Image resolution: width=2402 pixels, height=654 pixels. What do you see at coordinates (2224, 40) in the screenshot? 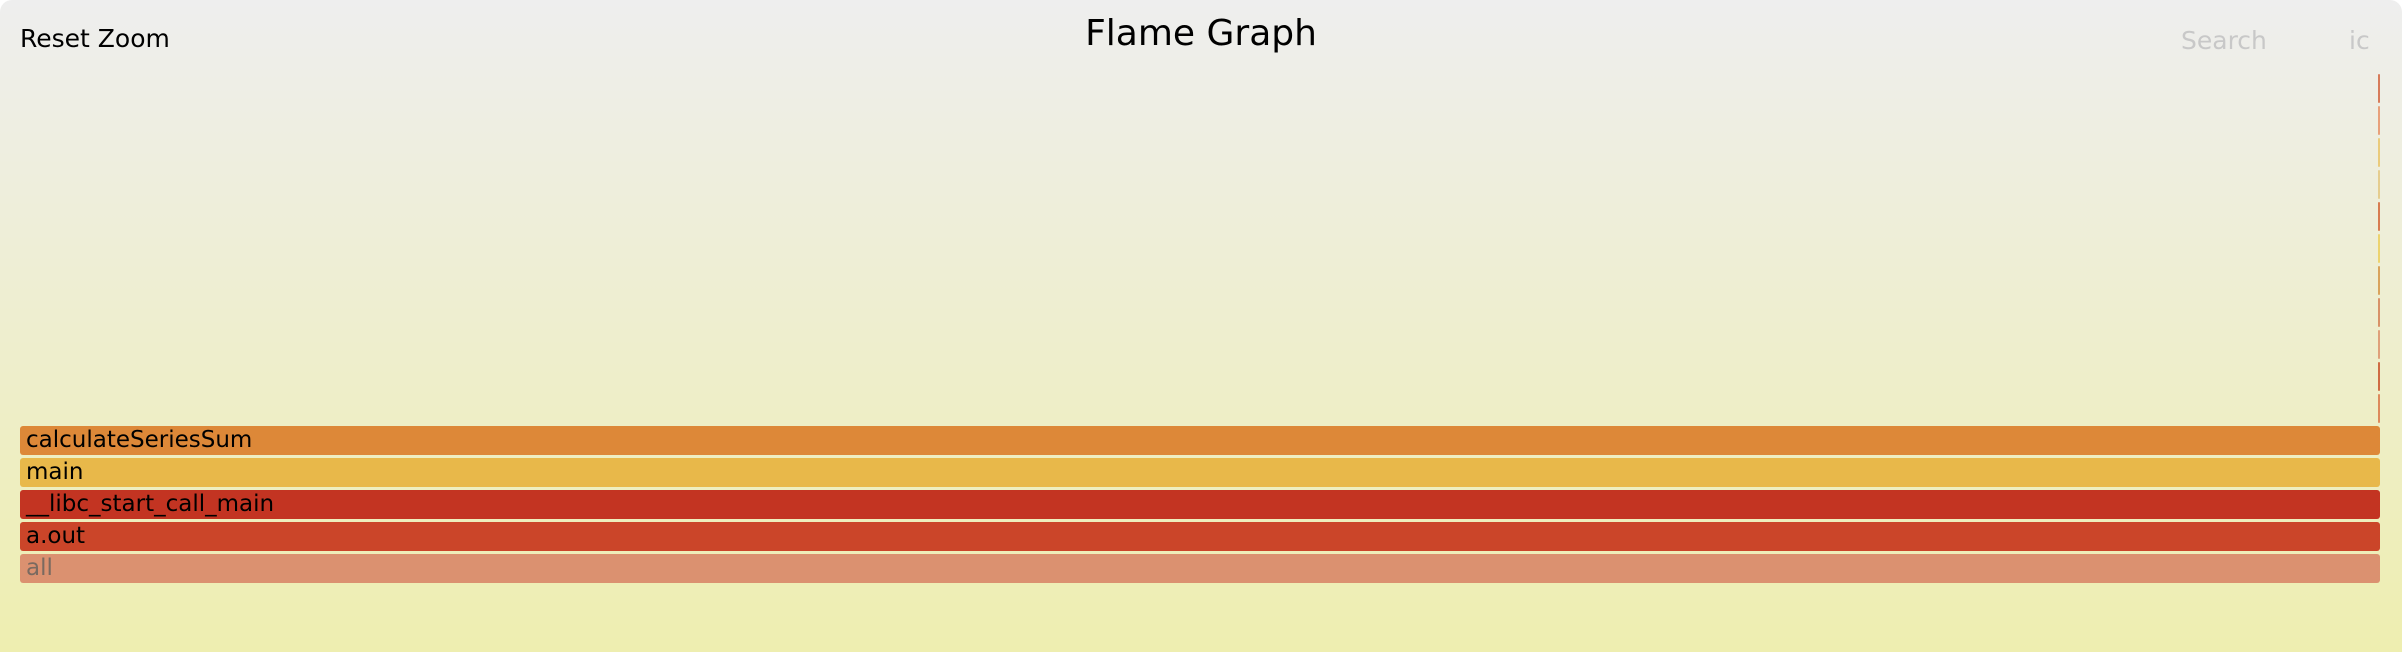
I see `search-button: Search` at bounding box center [2224, 40].